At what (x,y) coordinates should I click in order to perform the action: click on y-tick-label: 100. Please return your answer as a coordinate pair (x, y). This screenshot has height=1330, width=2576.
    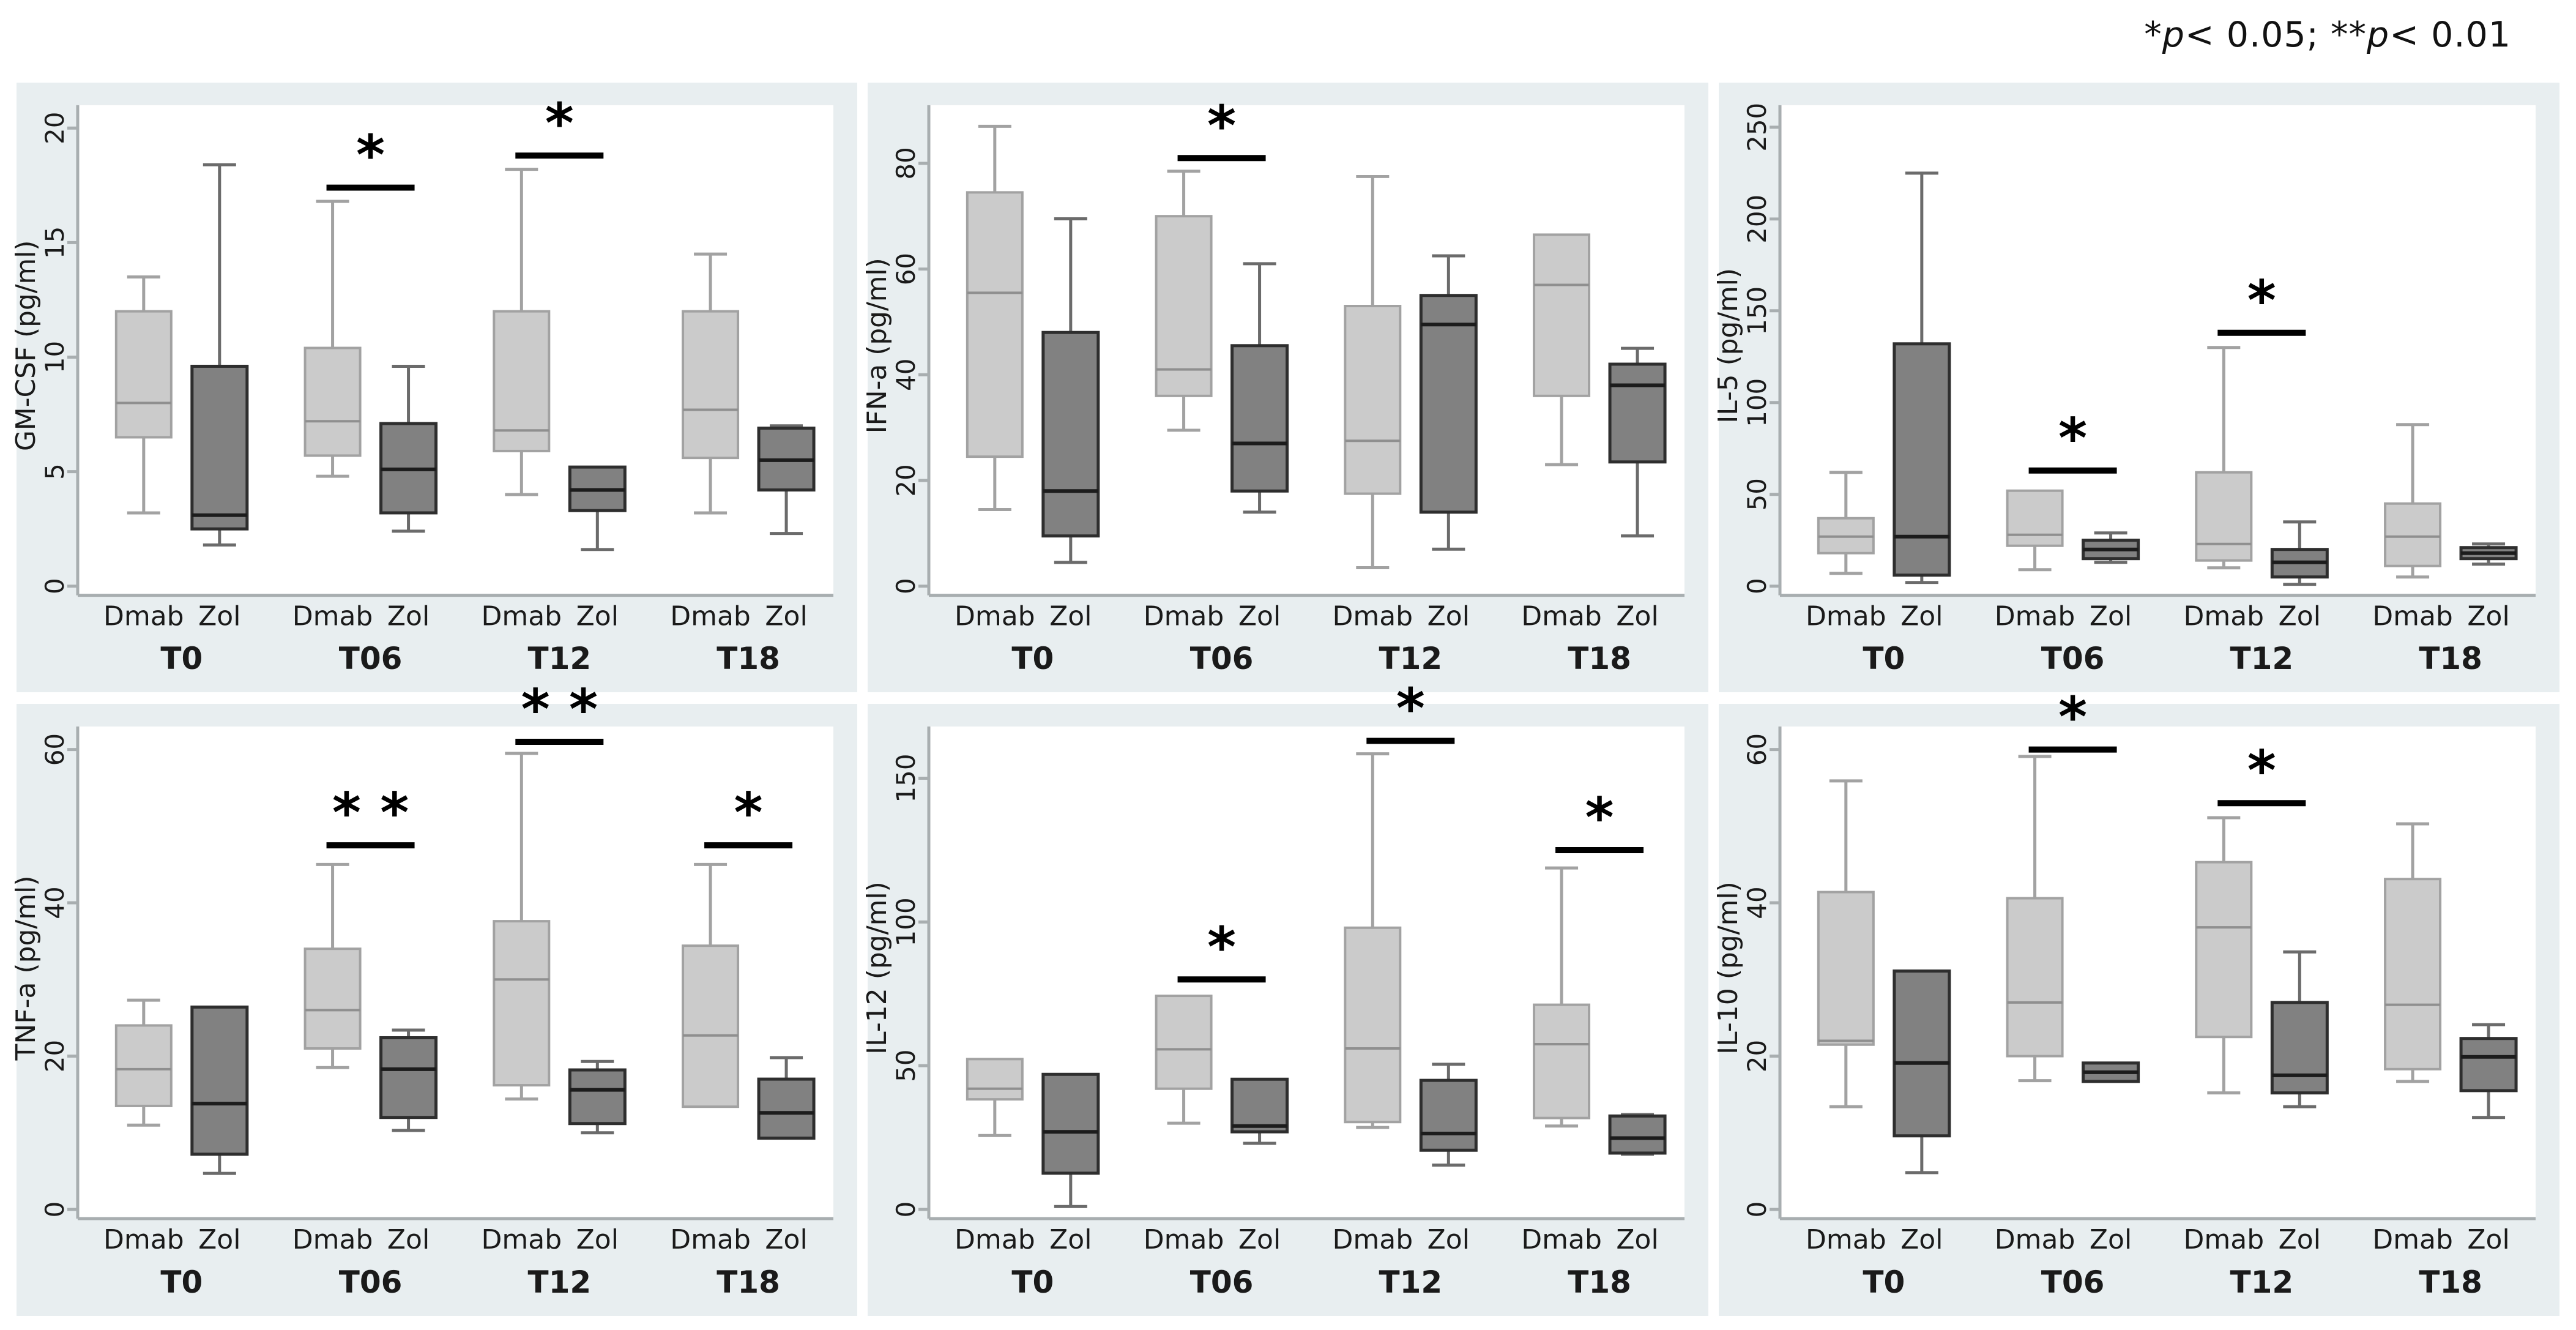
    Looking at the image, I should click on (1757, 402).